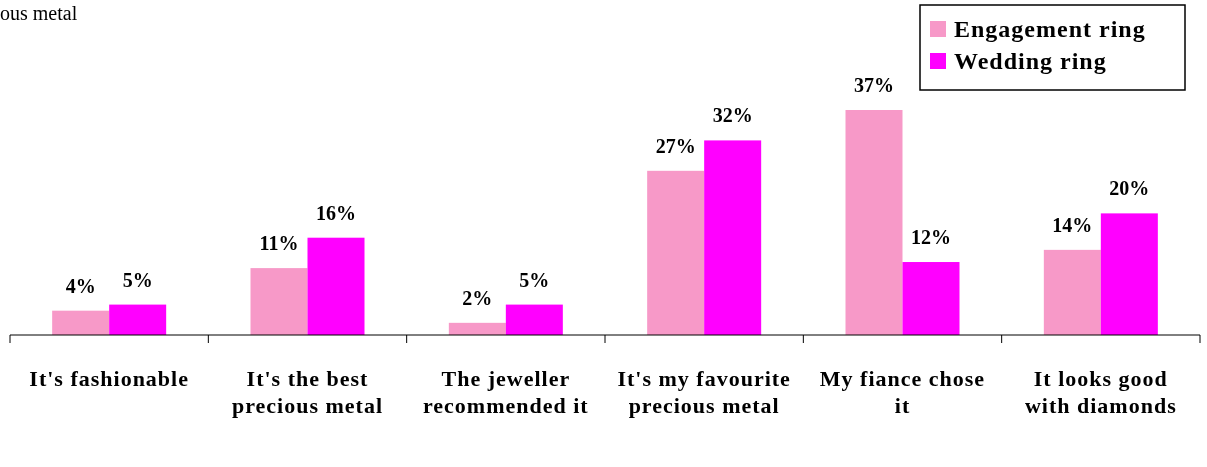  What do you see at coordinates (931, 237) in the screenshot?
I see `data-label: 12%` at bounding box center [931, 237].